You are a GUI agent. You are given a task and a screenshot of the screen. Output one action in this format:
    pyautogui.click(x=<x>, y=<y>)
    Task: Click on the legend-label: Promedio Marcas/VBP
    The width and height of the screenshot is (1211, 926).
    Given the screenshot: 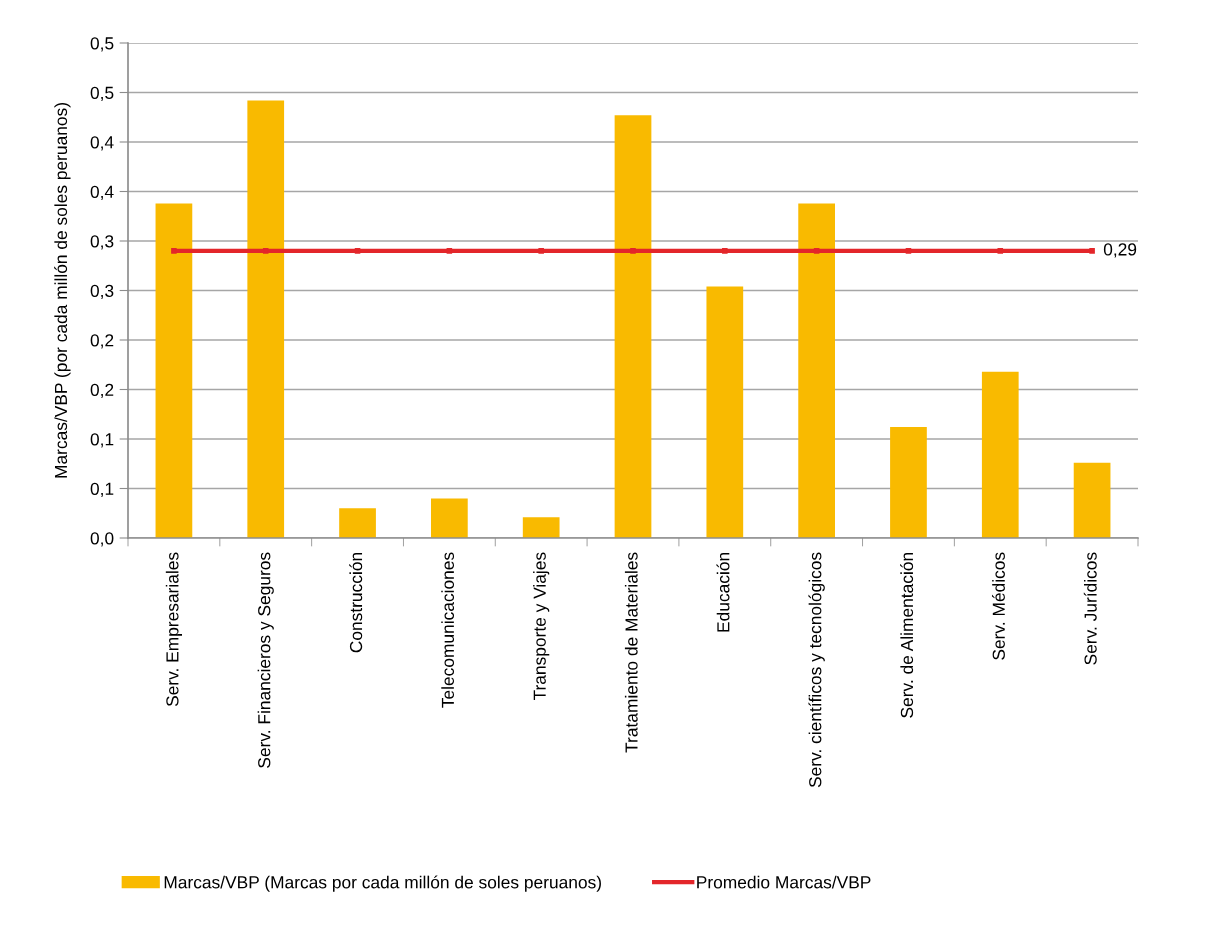 What is the action you would take?
    pyautogui.click(x=784, y=882)
    